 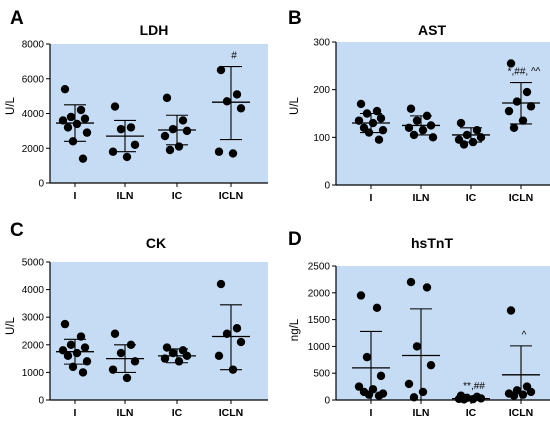 What do you see at coordinates (319, 320) in the screenshot?
I see `y-tick-label: 1500` at bounding box center [319, 320].